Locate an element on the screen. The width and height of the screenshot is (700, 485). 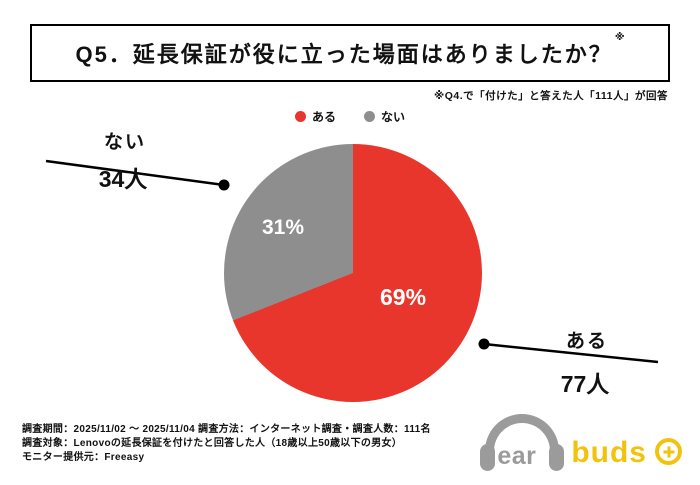
legend: ある ない is located at coordinates (350, 116).